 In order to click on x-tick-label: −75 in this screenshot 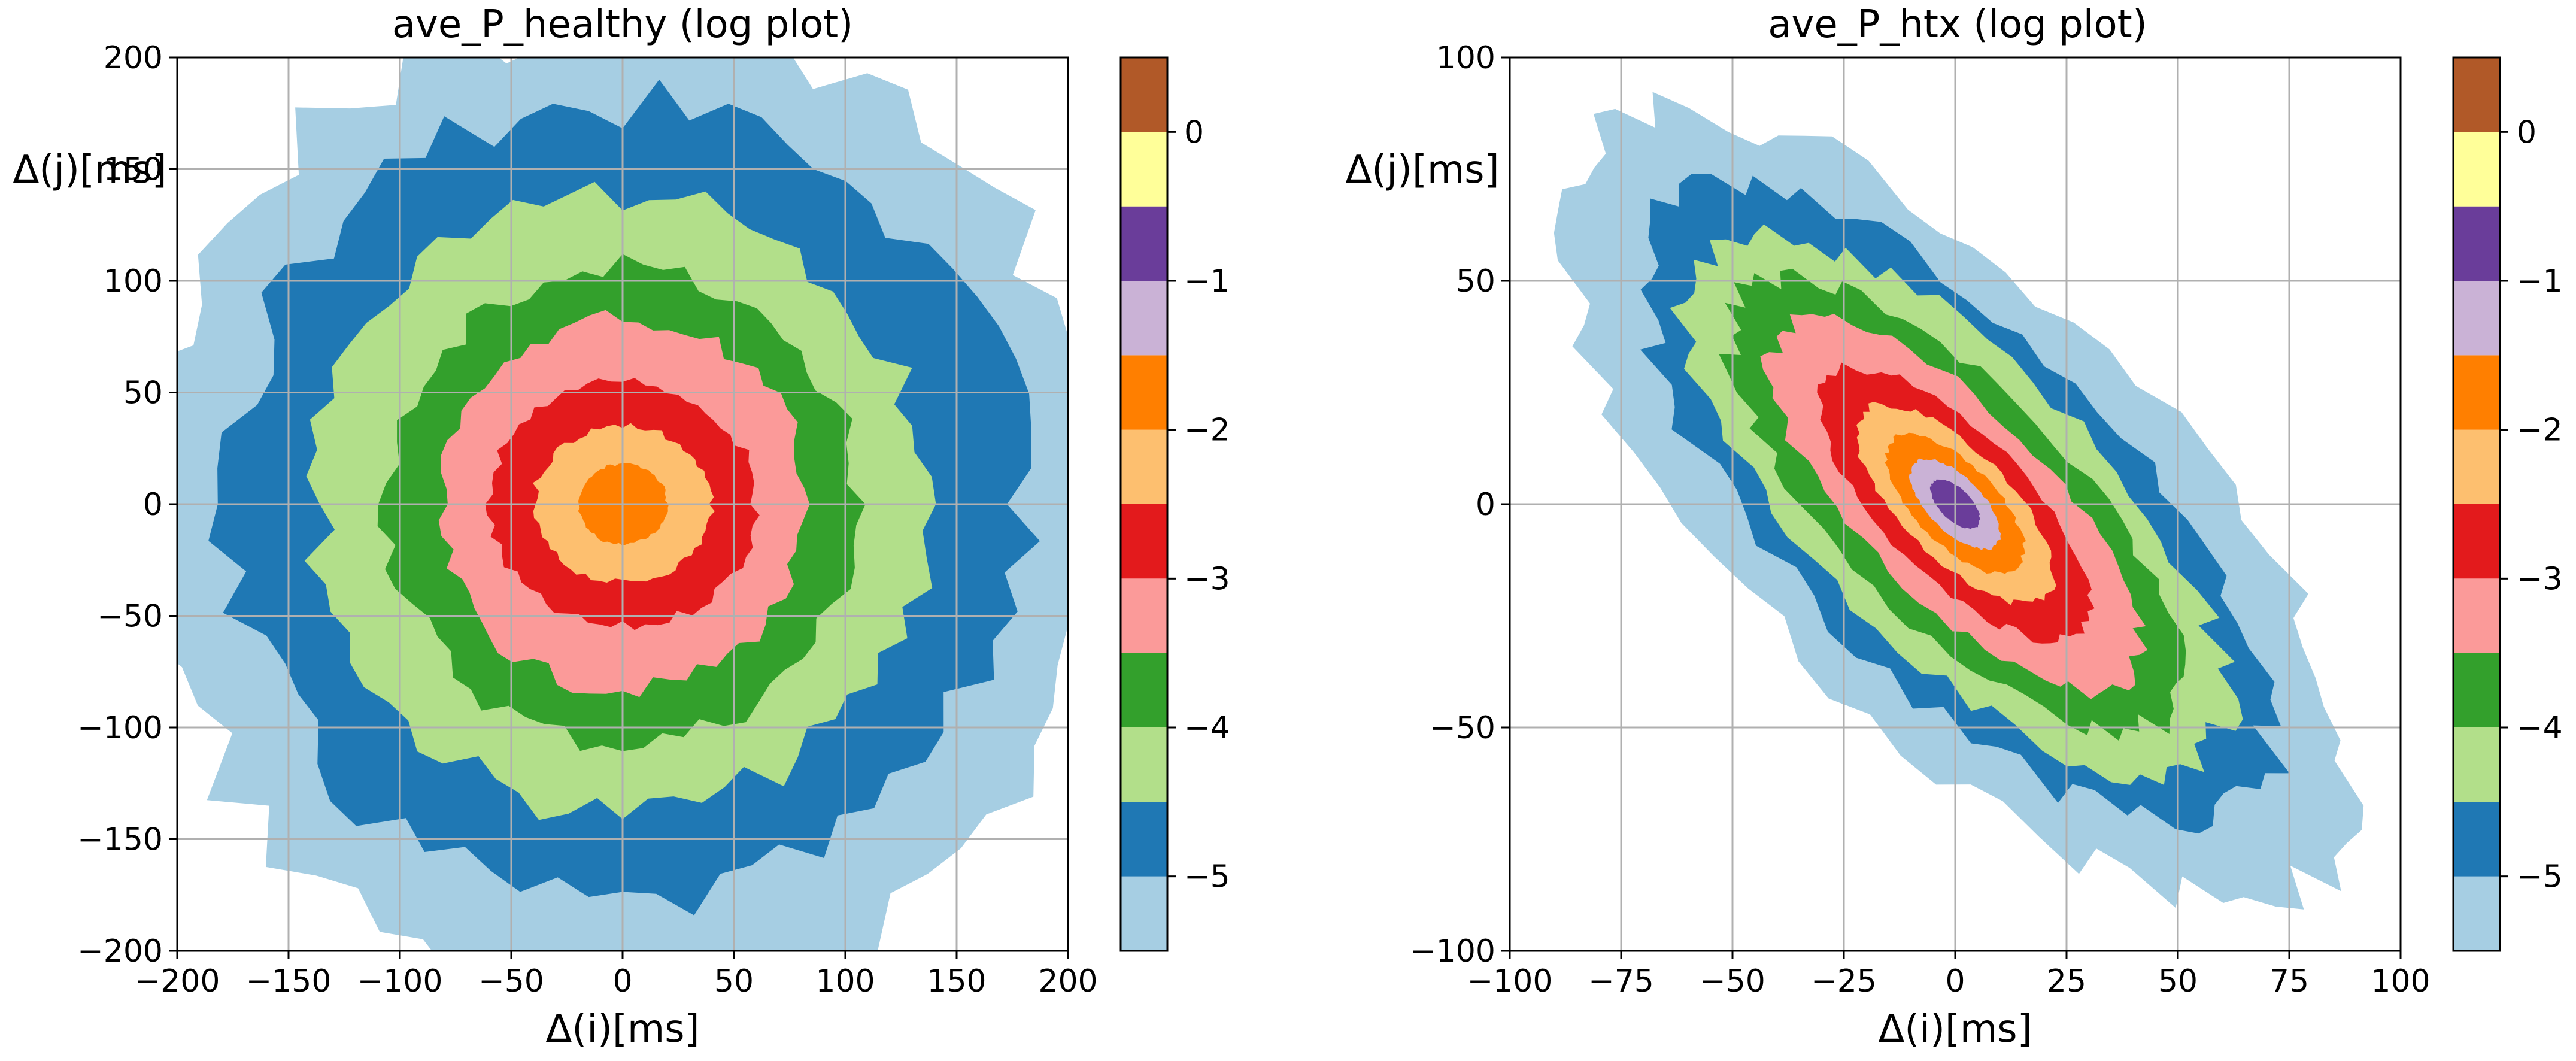, I will do `click(1621, 981)`.